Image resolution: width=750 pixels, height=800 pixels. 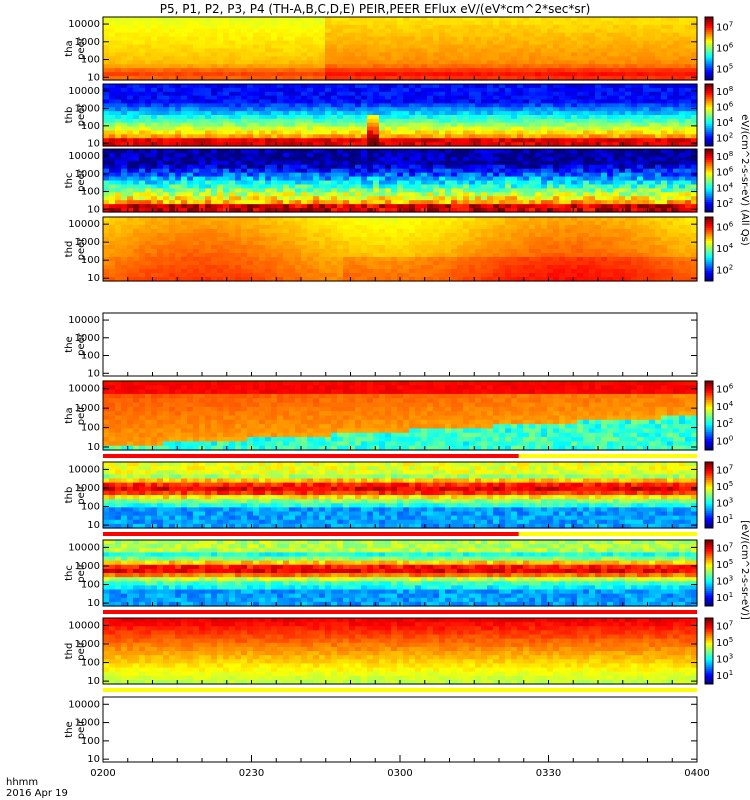 I want to click on panel-thb-peir: 10¹ 10³ 10⁵ 10⁷ 10 100 1000 10000 thb peir, so click(x=398, y=498).